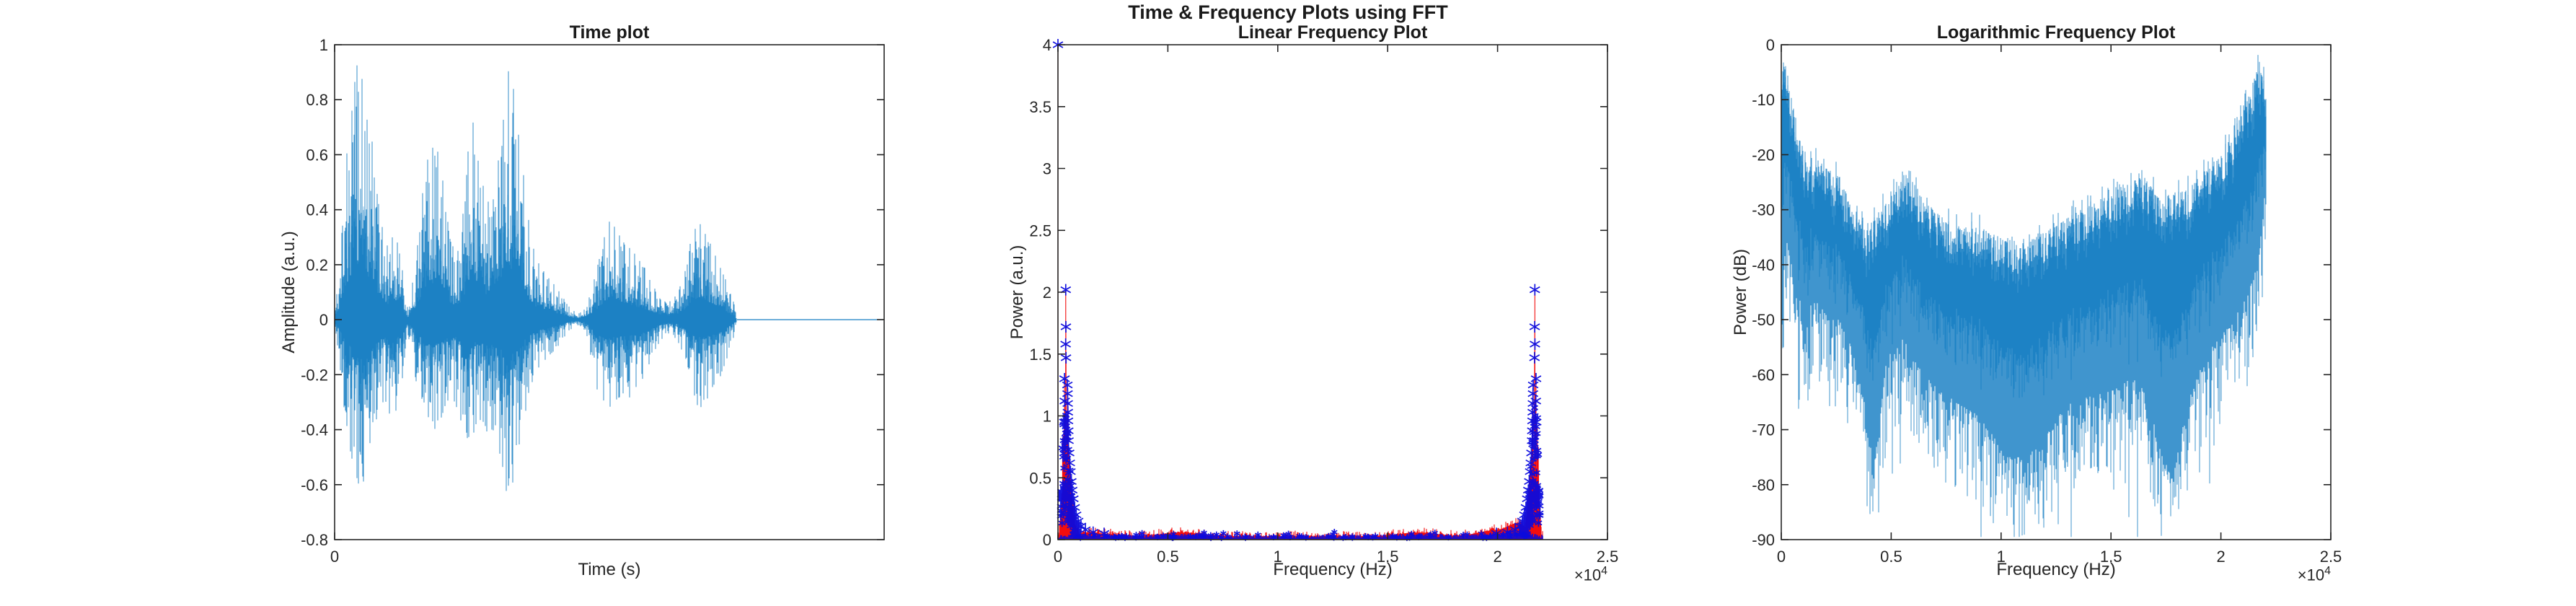 The height and width of the screenshot is (606, 2576). What do you see at coordinates (2056, 569) in the screenshot?
I see `log-frequency-plot-xlabel: Frequency (Hz)` at bounding box center [2056, 569].